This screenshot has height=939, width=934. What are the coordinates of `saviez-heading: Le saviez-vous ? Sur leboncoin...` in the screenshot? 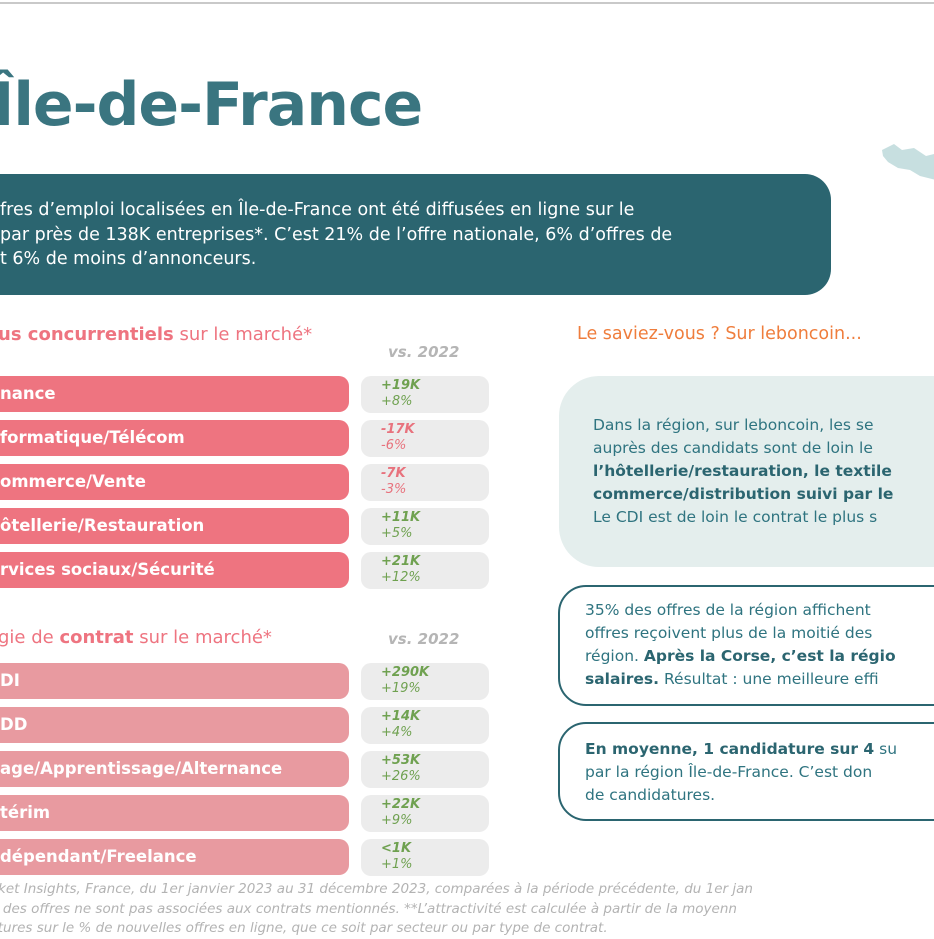 It's located at (719, 334).